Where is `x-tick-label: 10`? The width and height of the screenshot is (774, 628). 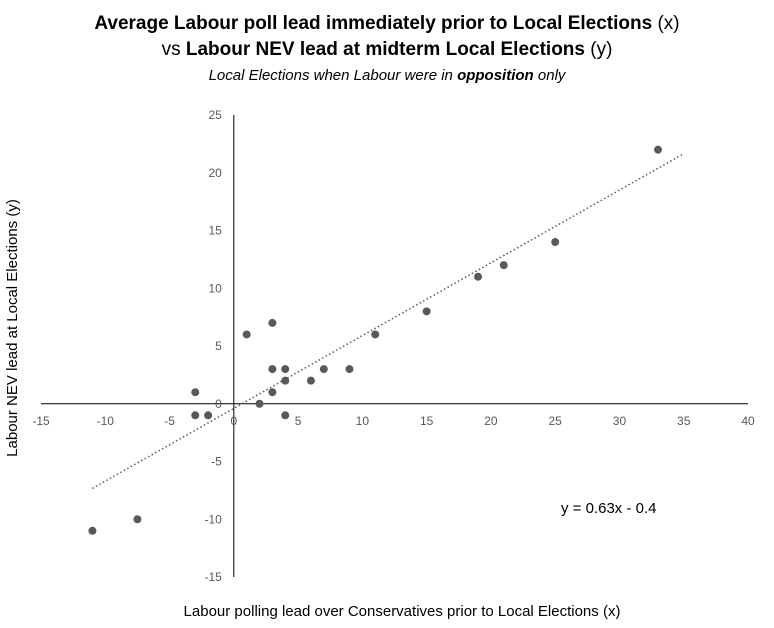
x-tick-label: 10 is located at coordinates (363, 421).